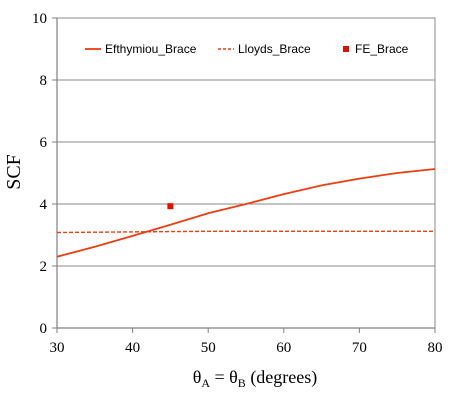 Image resolution: width=454 pixels, height=400 pixels. I want to click on y-tick-label: 8, so click(44, 81).